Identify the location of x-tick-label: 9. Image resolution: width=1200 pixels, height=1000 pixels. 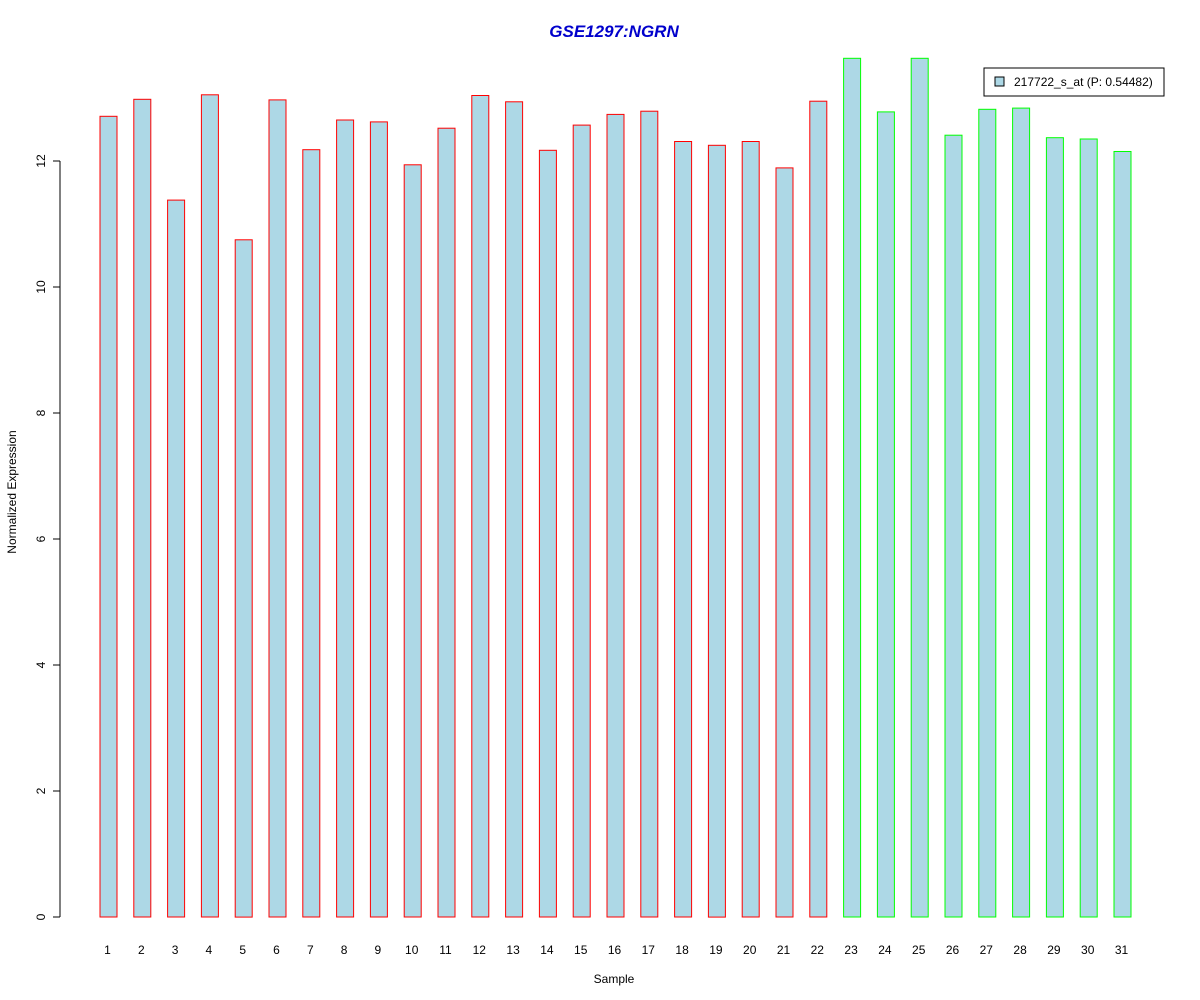
(378, 950).